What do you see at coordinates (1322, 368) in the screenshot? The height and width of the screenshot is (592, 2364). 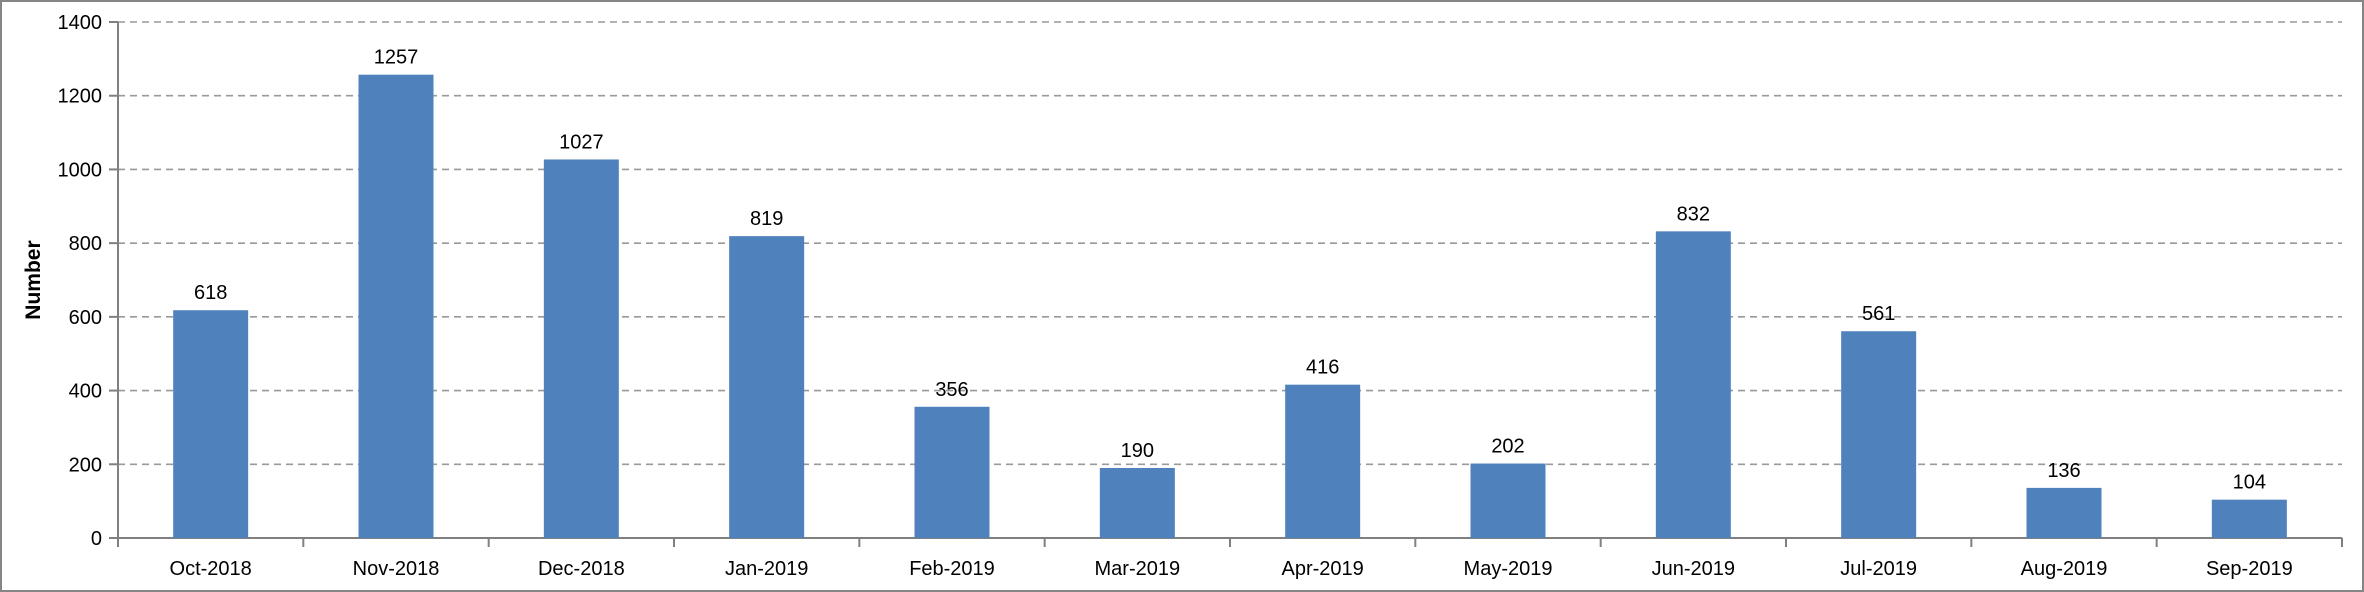 I see `bar-value-label: 416` at bounding box center [1322, 368].